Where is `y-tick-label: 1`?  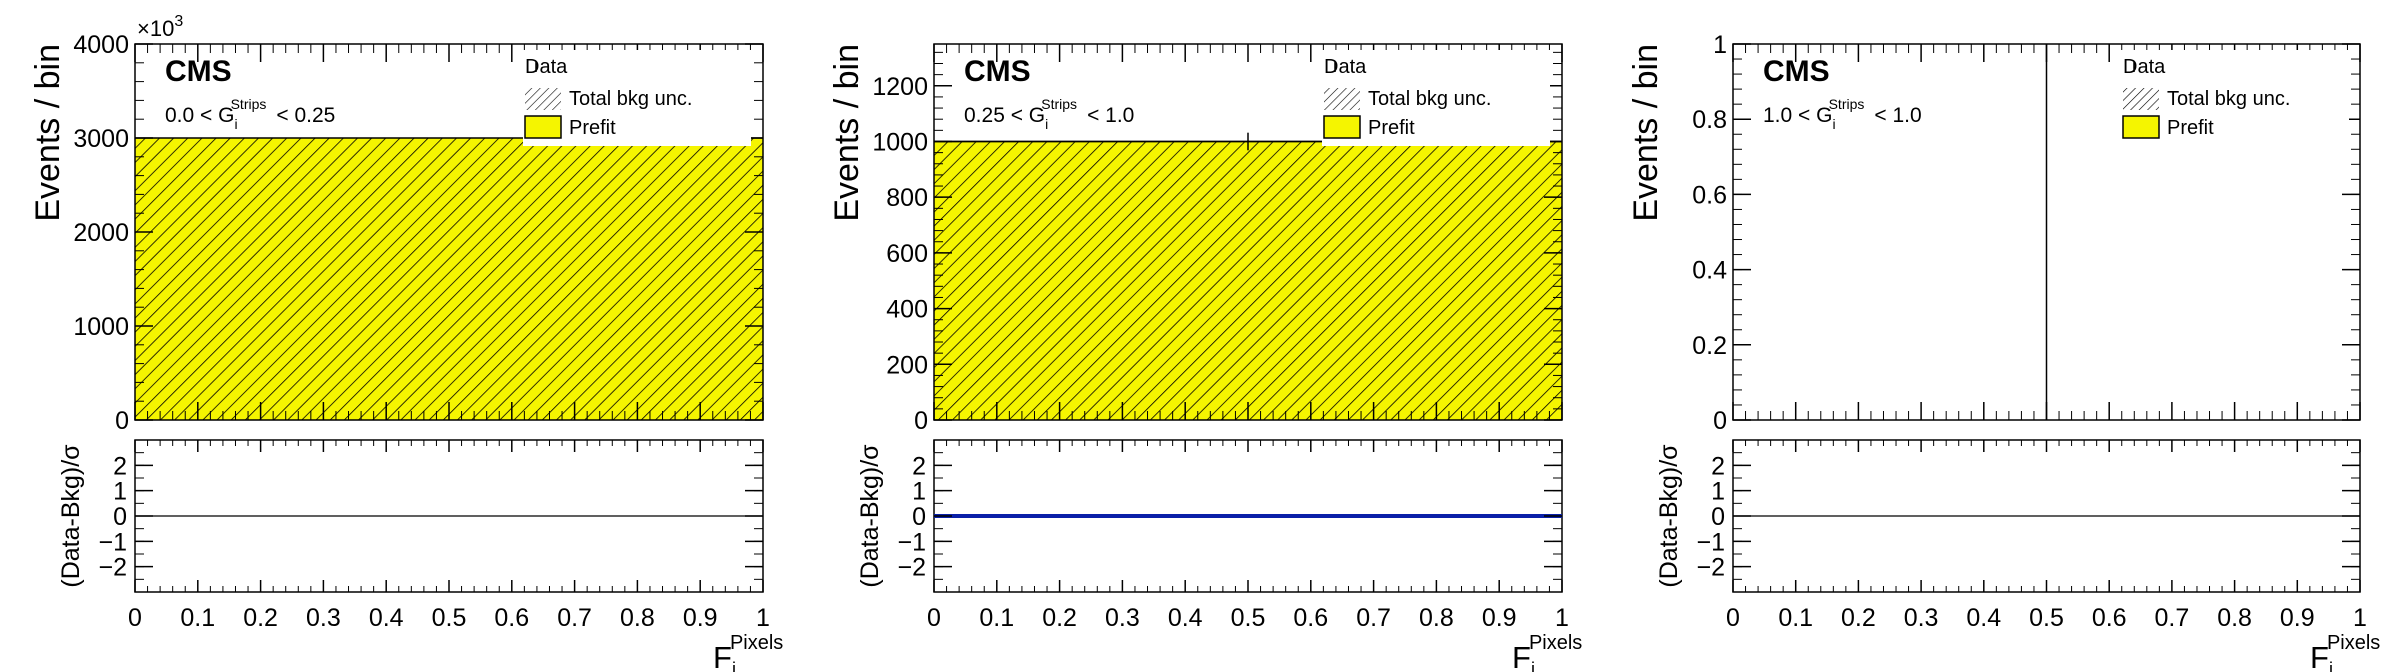
y-tick-label: 1 is located at coordinates (1720, 45).